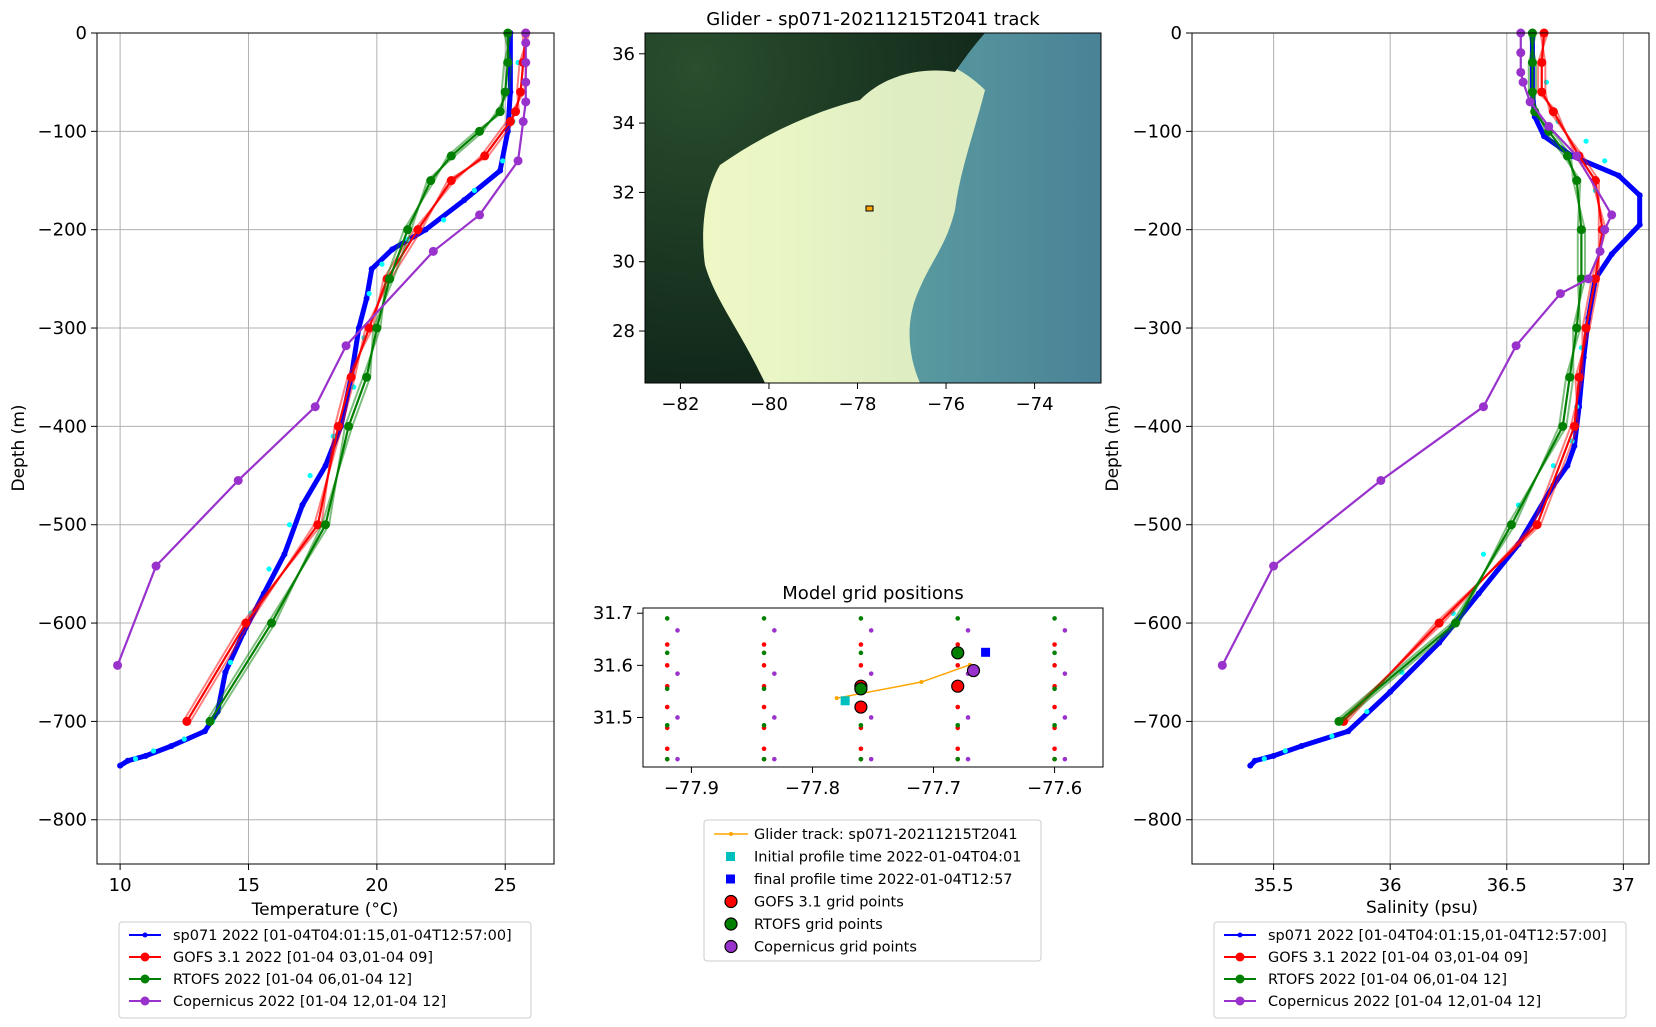 The width and height of the screenshot is (1656, 1027). What do you see at coordinates (973, 670) in the screenshot?
I see `model-grid-point-marker` at bounding box center [973, 670].